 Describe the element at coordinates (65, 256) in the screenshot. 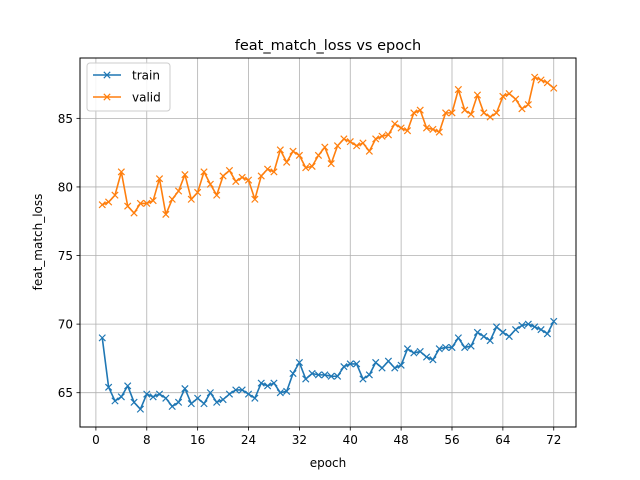

I see `y-tick-label: 75` at that location.